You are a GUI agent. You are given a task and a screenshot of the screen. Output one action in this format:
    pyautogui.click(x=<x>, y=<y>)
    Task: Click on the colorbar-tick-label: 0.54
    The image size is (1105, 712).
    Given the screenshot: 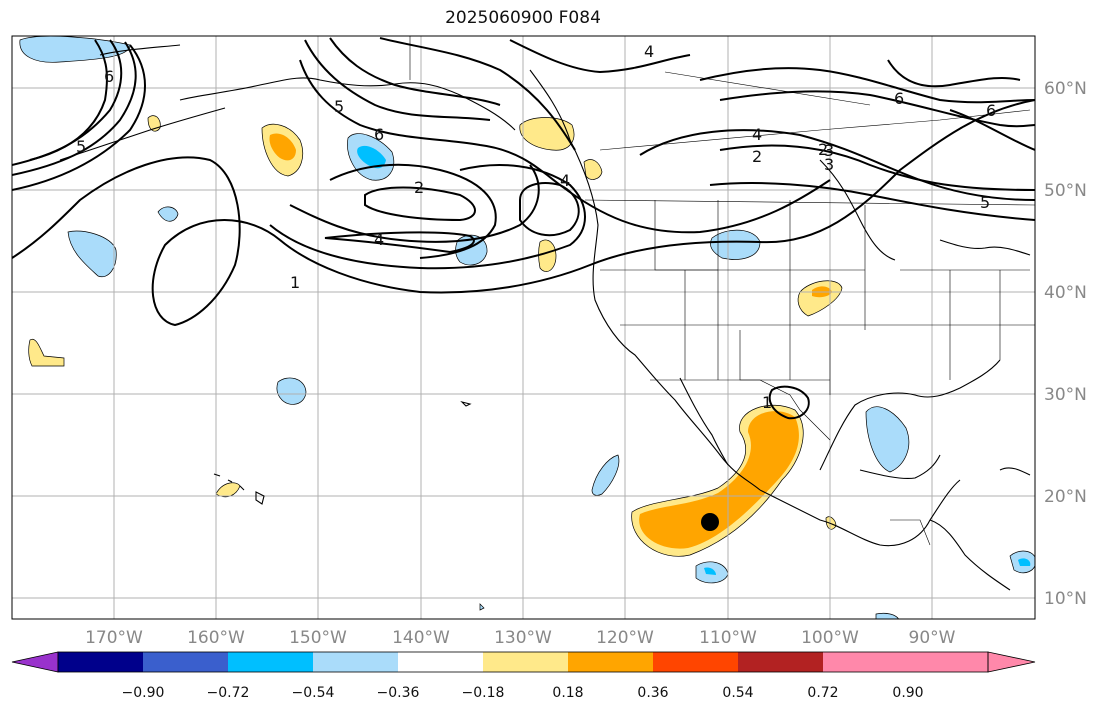 What is the action you would take?
    pyautogui.click(x=737, y=693)
    